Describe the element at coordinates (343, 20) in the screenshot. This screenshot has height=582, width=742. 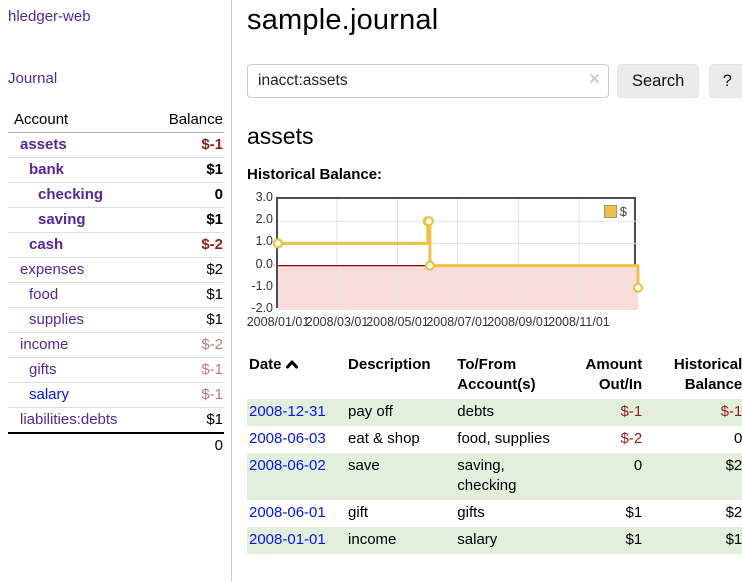
I see `page-title: sample.journal` at that location.